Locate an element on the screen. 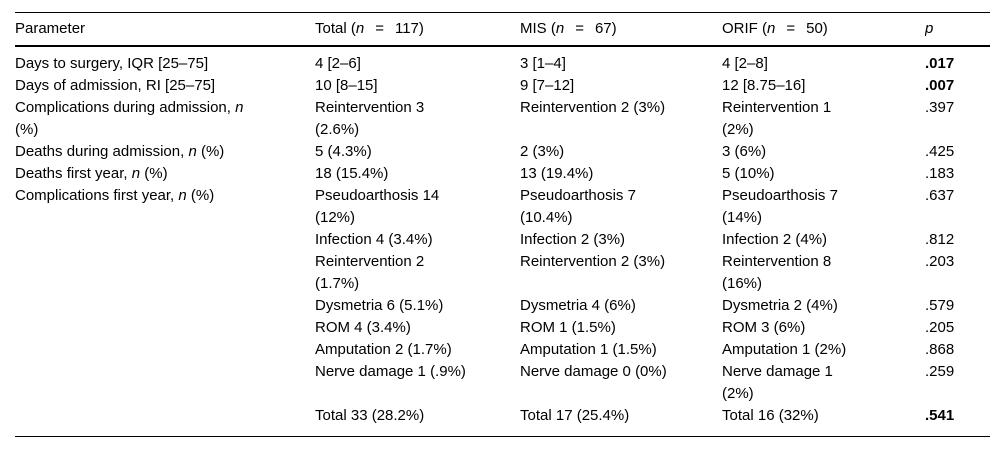  total-value-cell: Pseudoarthosis 14 (12%) is located at coordinates (377, 206).